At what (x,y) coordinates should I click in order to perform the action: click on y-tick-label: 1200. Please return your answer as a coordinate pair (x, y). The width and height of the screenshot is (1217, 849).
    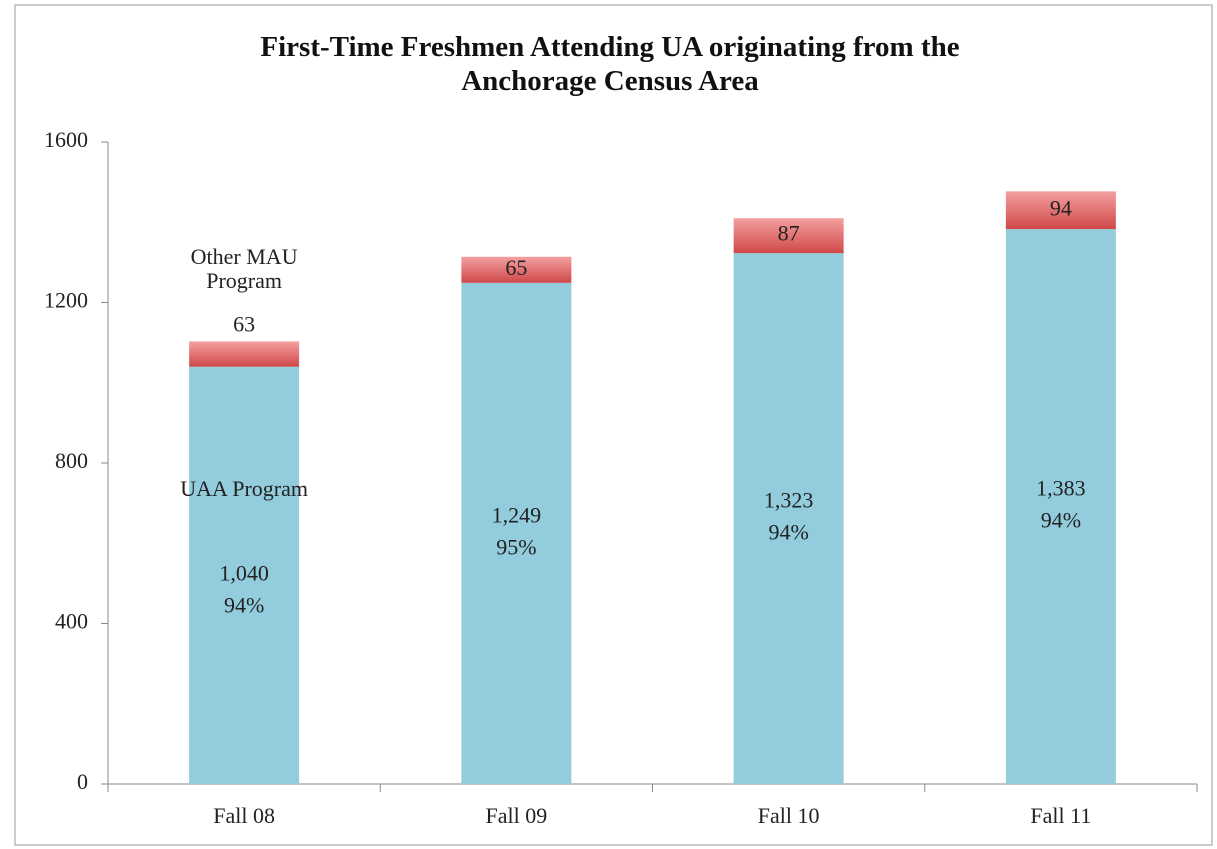
    Looking at the image, I should click on (66, 300).